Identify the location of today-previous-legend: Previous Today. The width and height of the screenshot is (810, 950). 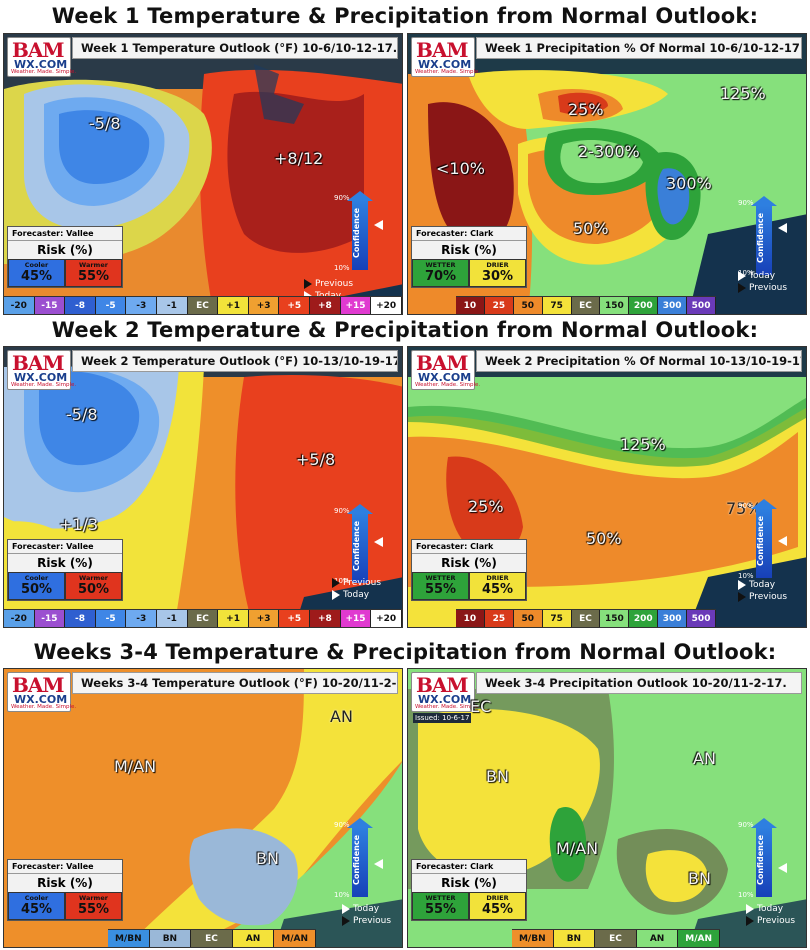
(356, 589).